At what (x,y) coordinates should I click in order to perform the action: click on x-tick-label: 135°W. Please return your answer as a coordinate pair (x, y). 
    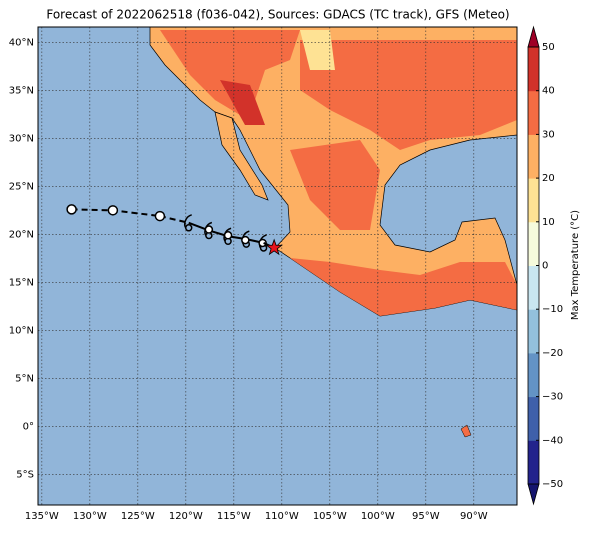
    Looking at the image, I should click on (42, 516).